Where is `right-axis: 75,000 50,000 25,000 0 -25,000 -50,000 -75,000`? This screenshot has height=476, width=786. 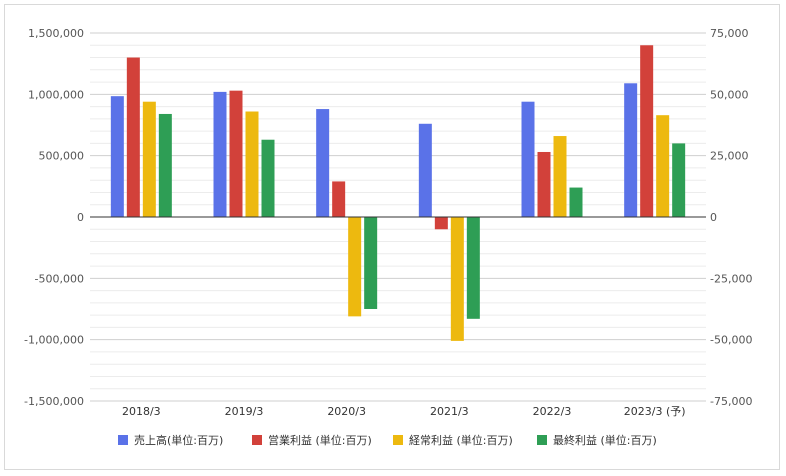
right-axis: 75,000 50,000 25,000 0 -25,000 -50,000 -75,000 is located at coordinates (731, 217).